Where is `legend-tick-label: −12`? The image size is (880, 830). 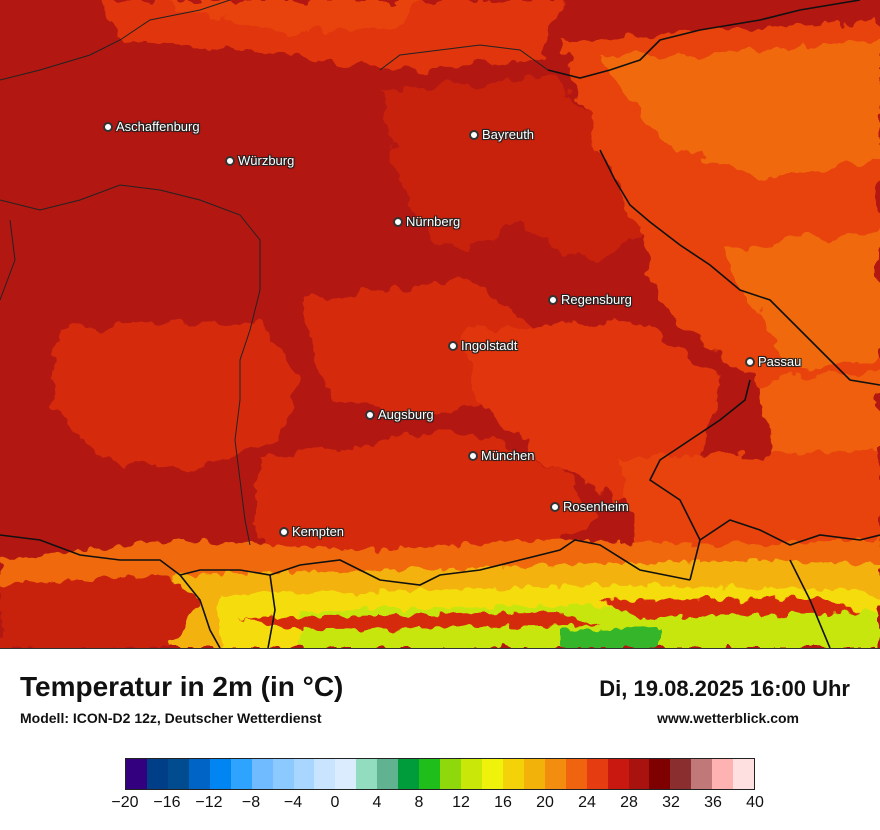 legend-tick-label: −12 is located at coordinates (209, 802).